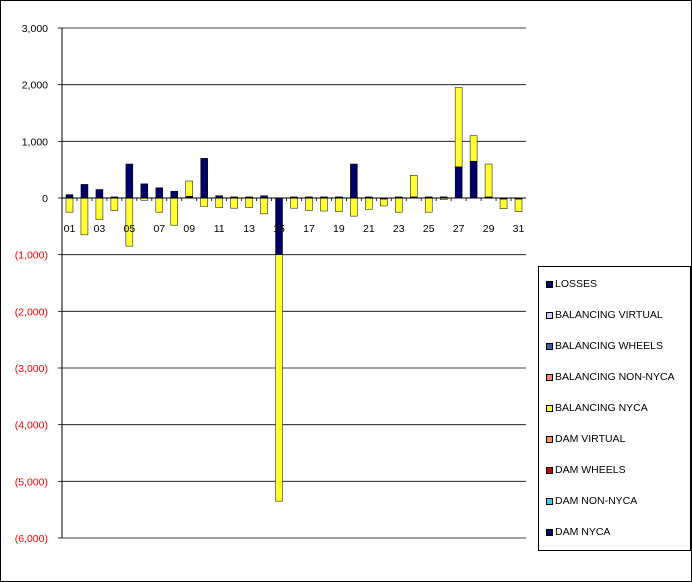  What do you see at coordinates (339, 229) in the screenshot?
I see `x-tick-label: 19` at bounding box center [339, 229].